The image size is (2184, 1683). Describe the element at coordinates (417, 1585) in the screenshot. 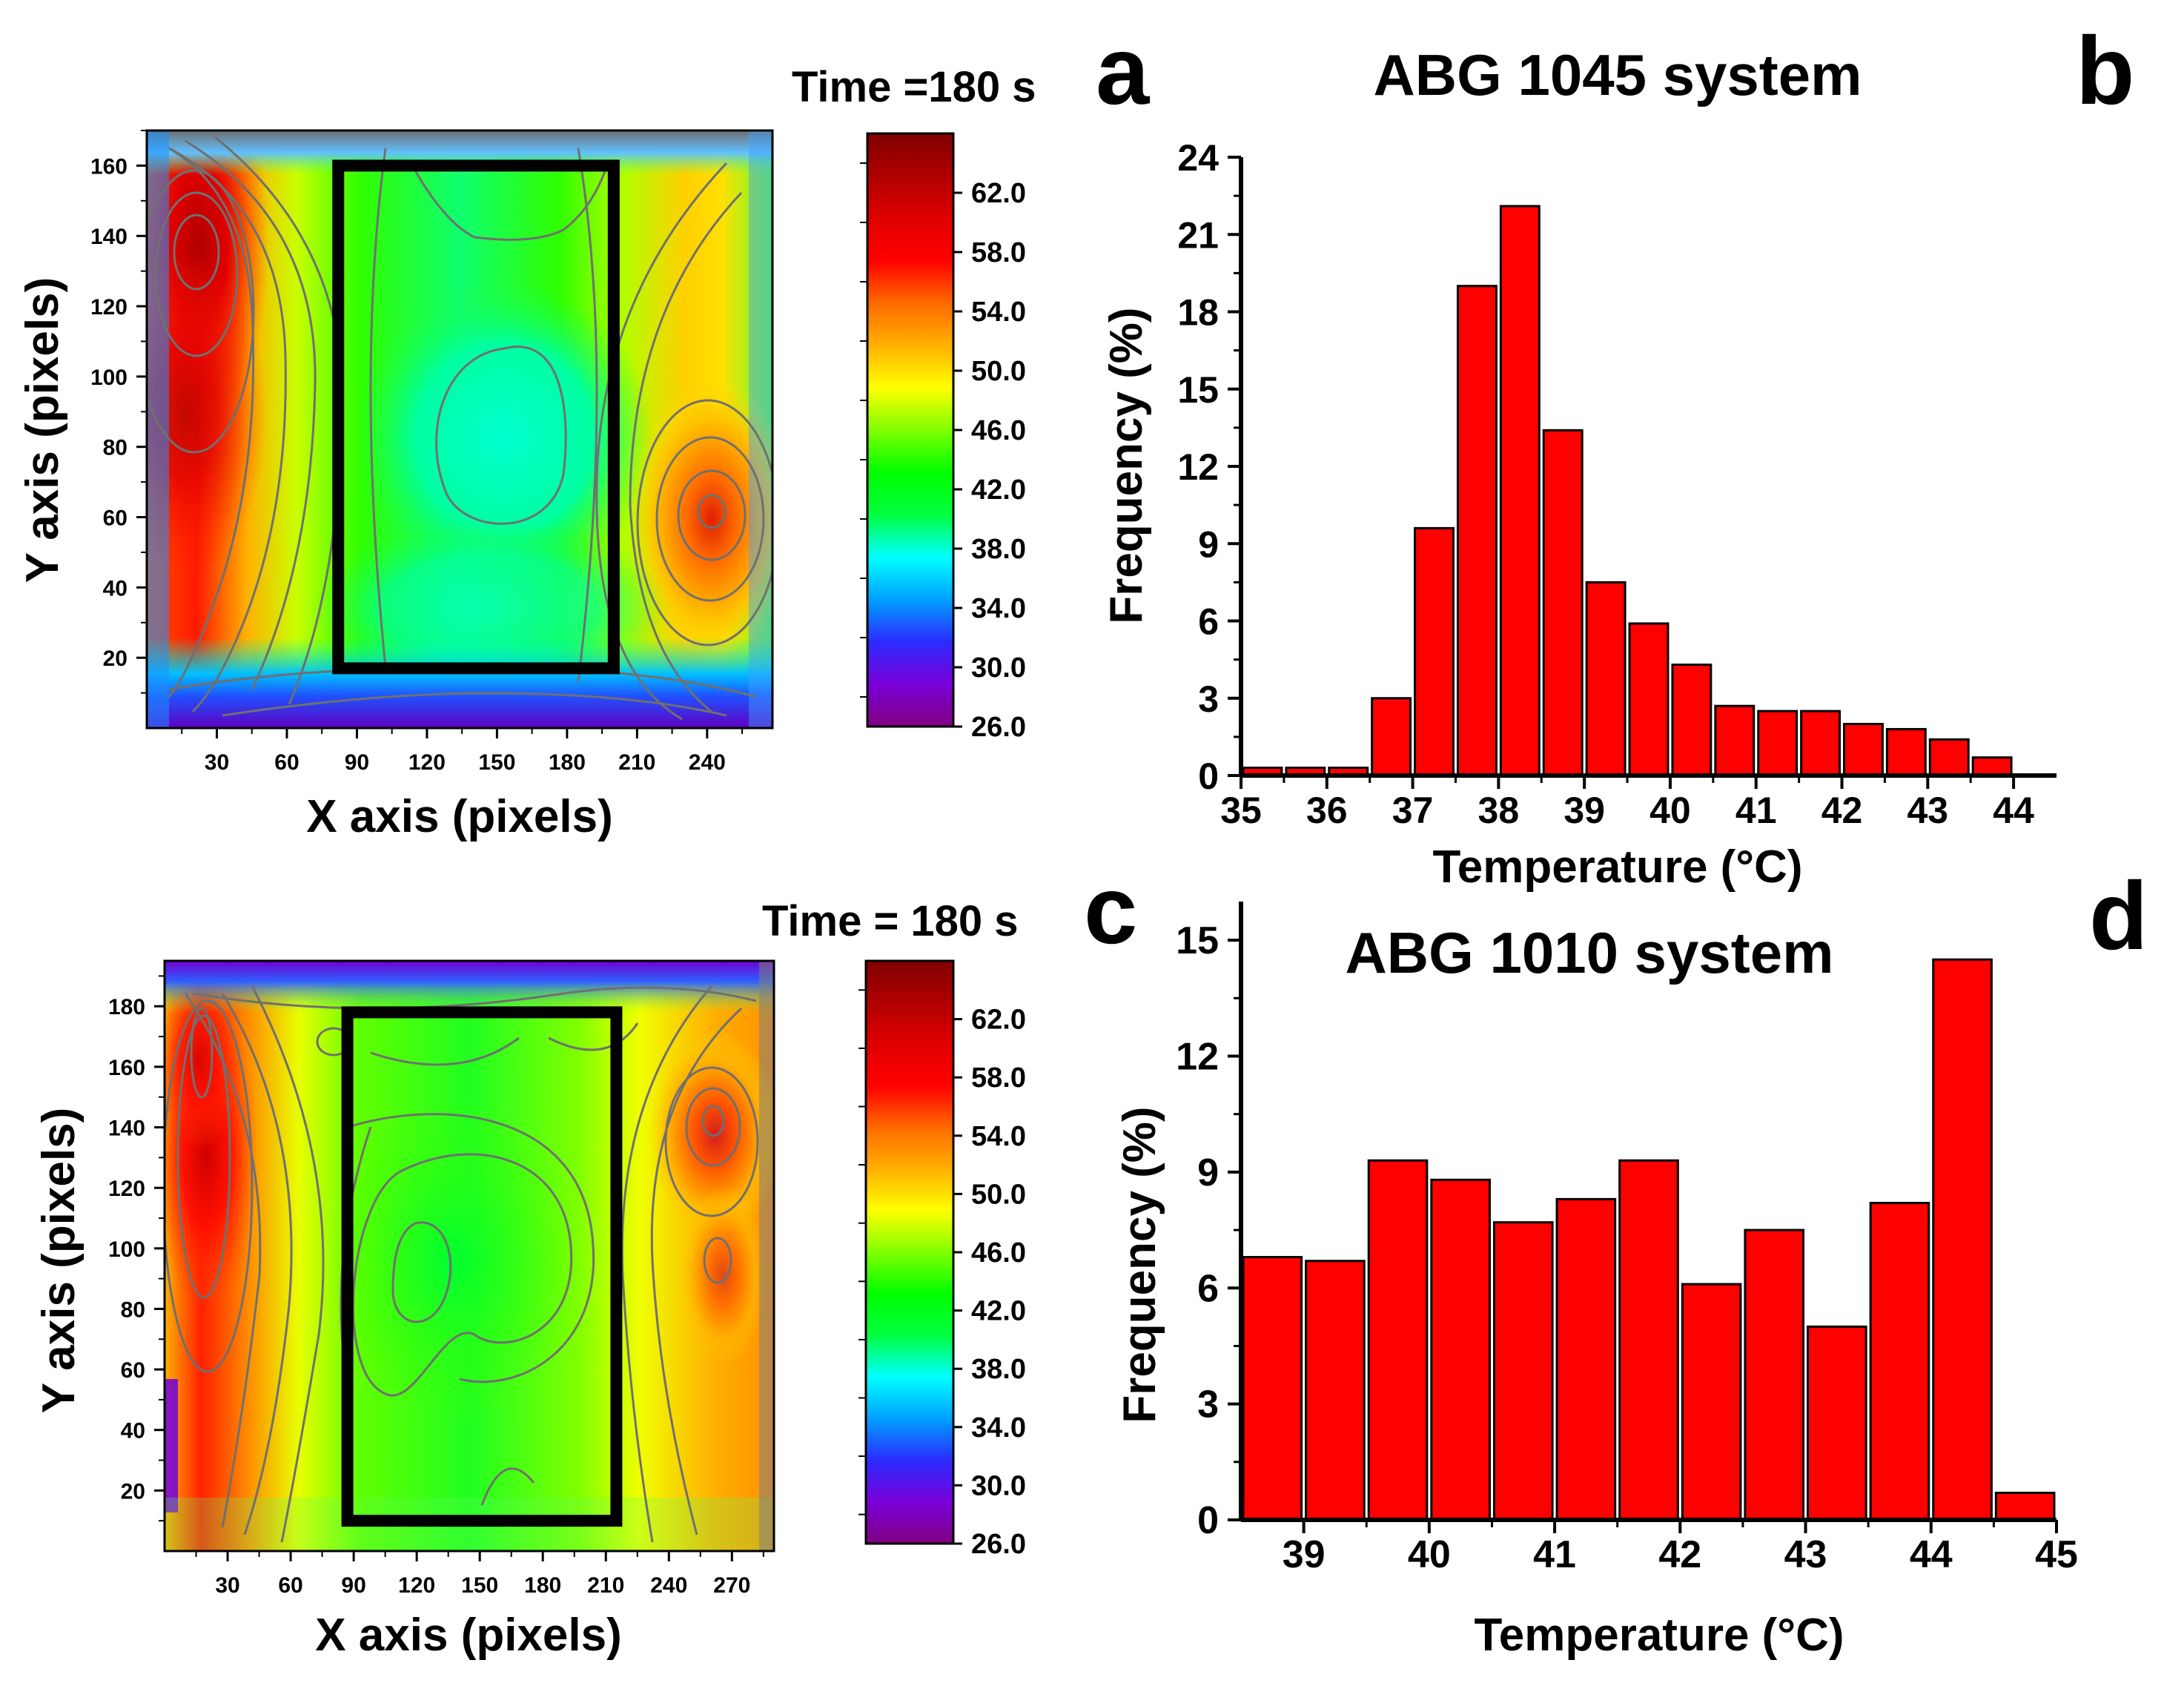

I see `heatmap-c-xtick-label: 120` at that location.